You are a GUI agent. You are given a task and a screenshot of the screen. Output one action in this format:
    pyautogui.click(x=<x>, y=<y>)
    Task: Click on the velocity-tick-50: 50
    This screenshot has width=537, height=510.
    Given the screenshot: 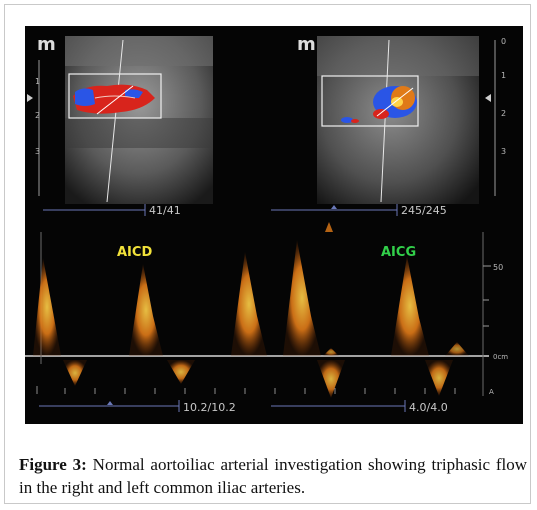 What is the action you would take?
    pyautogui.click(x=498, y=267)
    